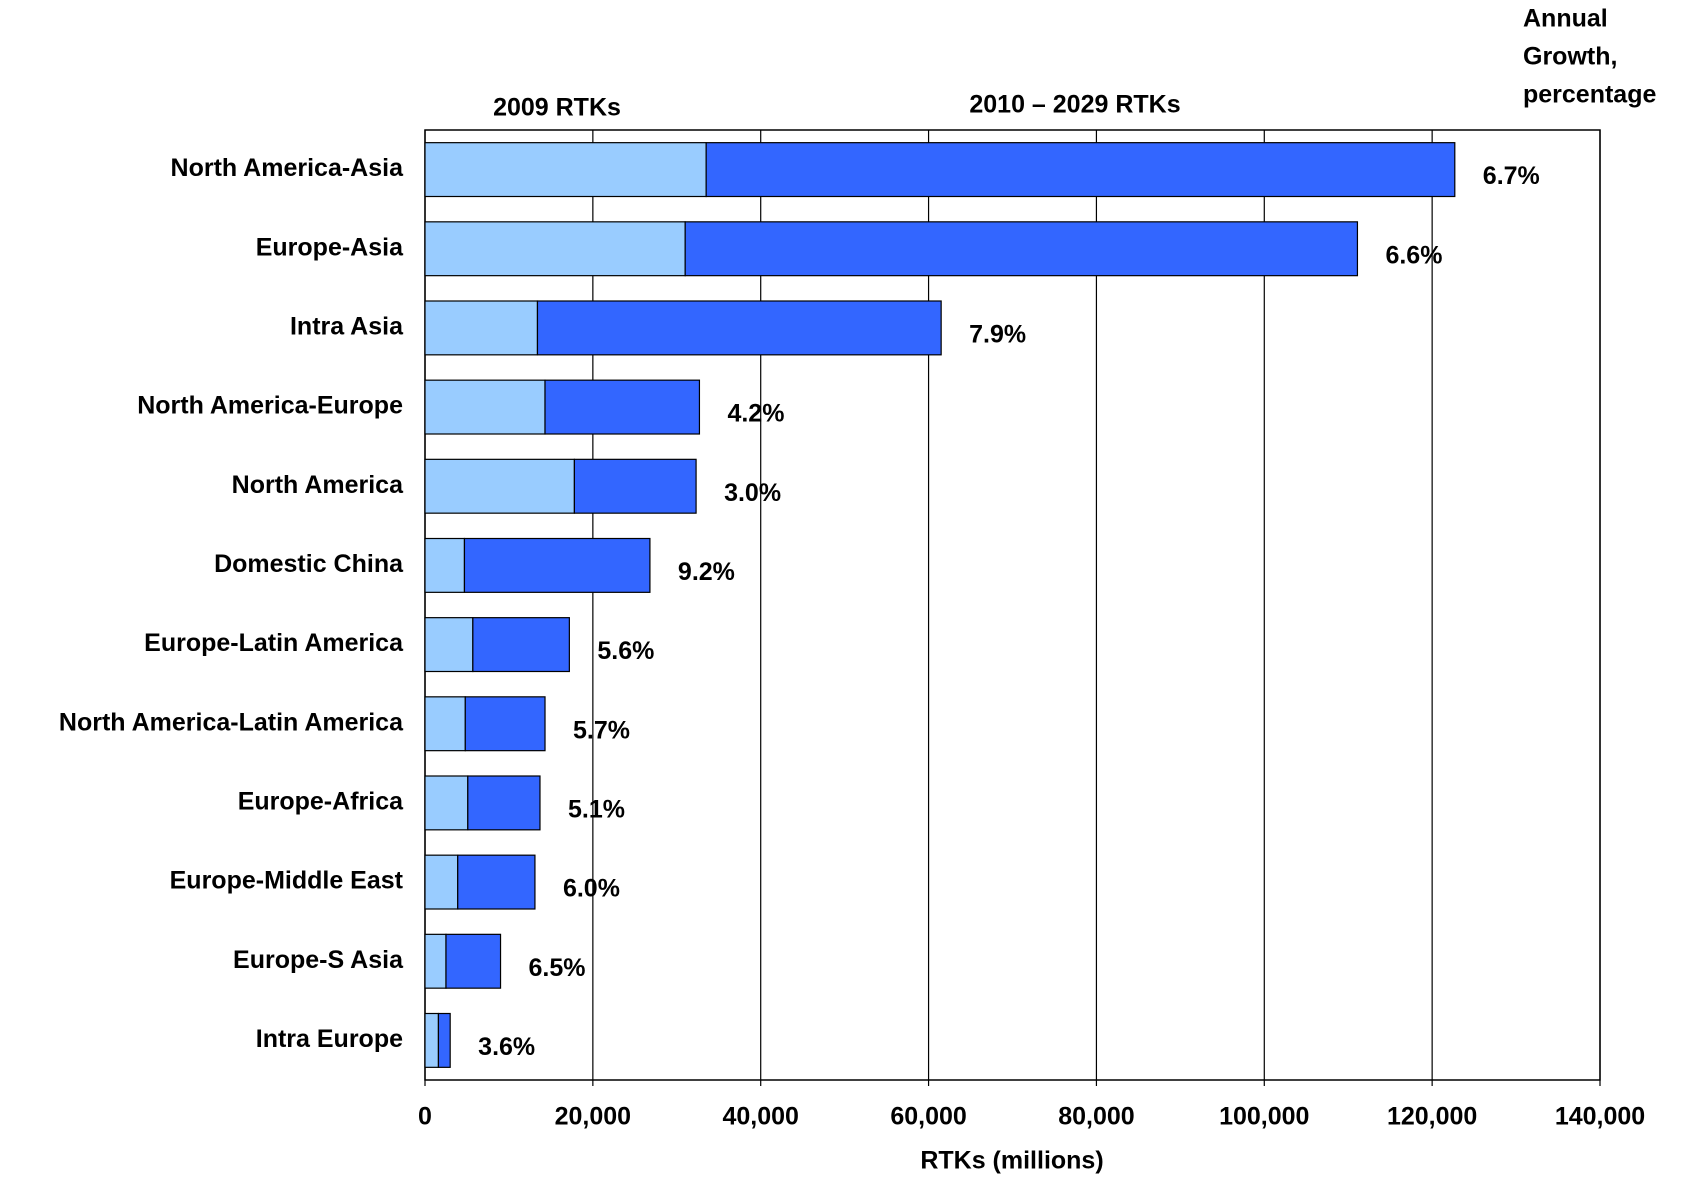 The width and height of the screenshot is (1703, 1178). I want to click on y-tick-label: North America-Asia, so click(288, 168).